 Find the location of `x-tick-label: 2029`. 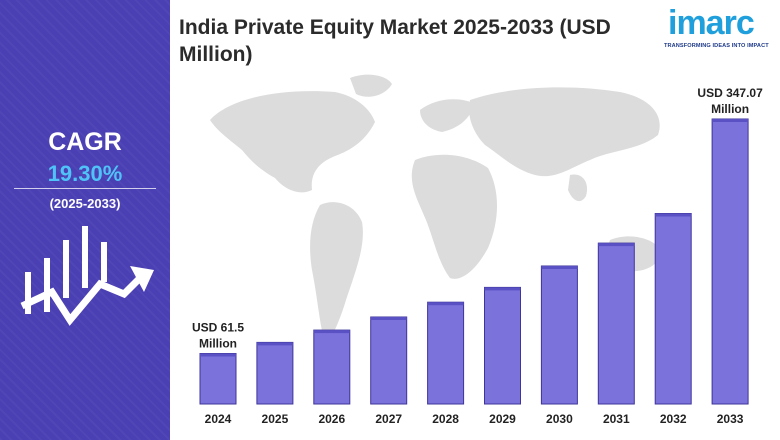

x-tick-label: 2029 is located at coordinates (502, 419).